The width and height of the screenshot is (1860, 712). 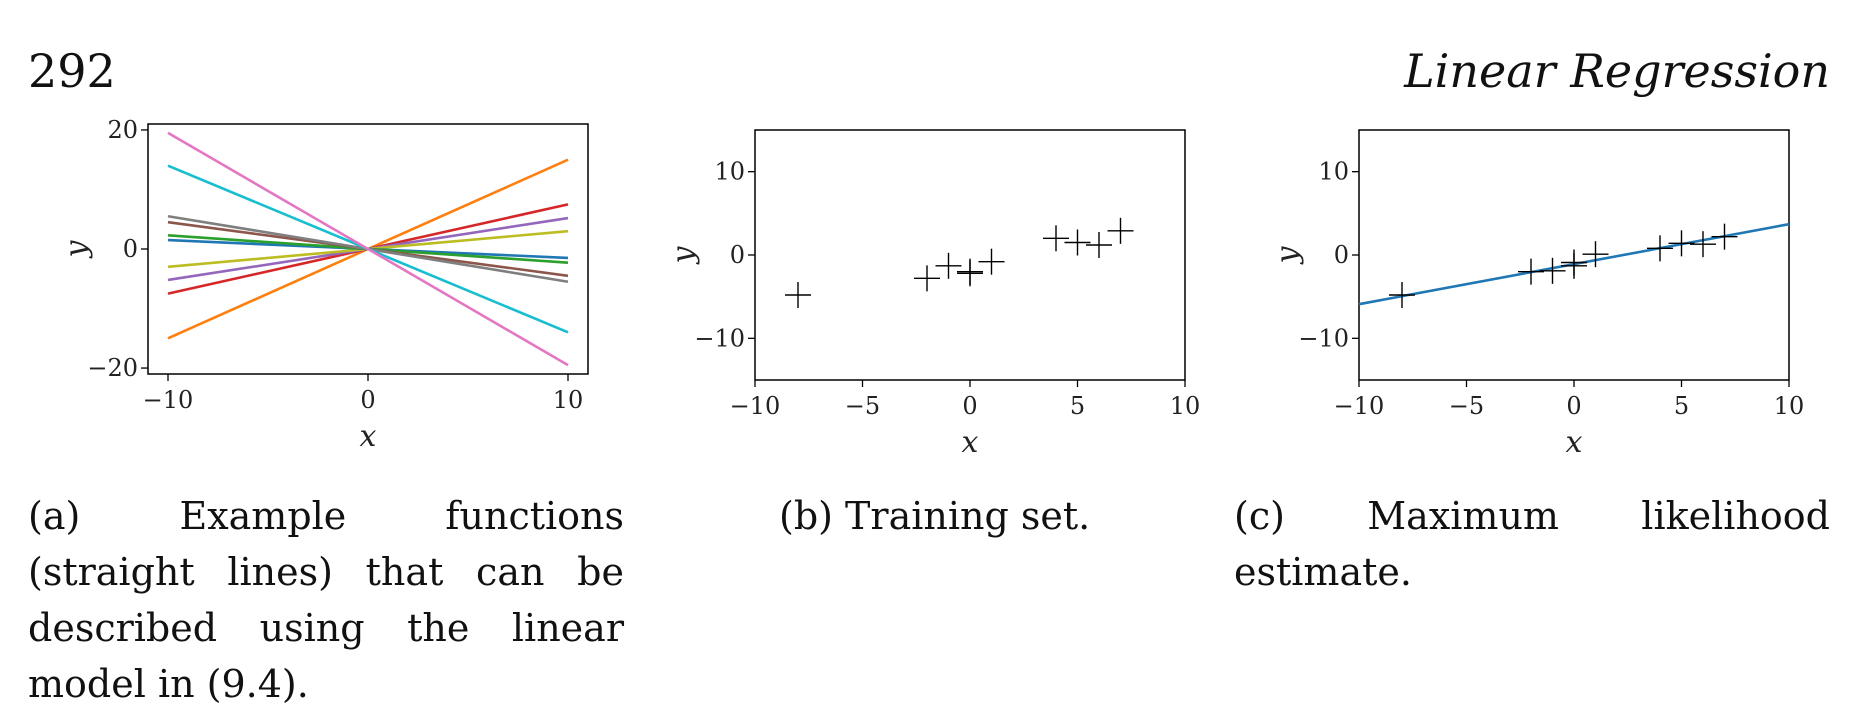 What do you see at coordinates (1617, 71) in the screenshot?
I see `running-head: Linear Regression` at bounding box center [1617, 71].